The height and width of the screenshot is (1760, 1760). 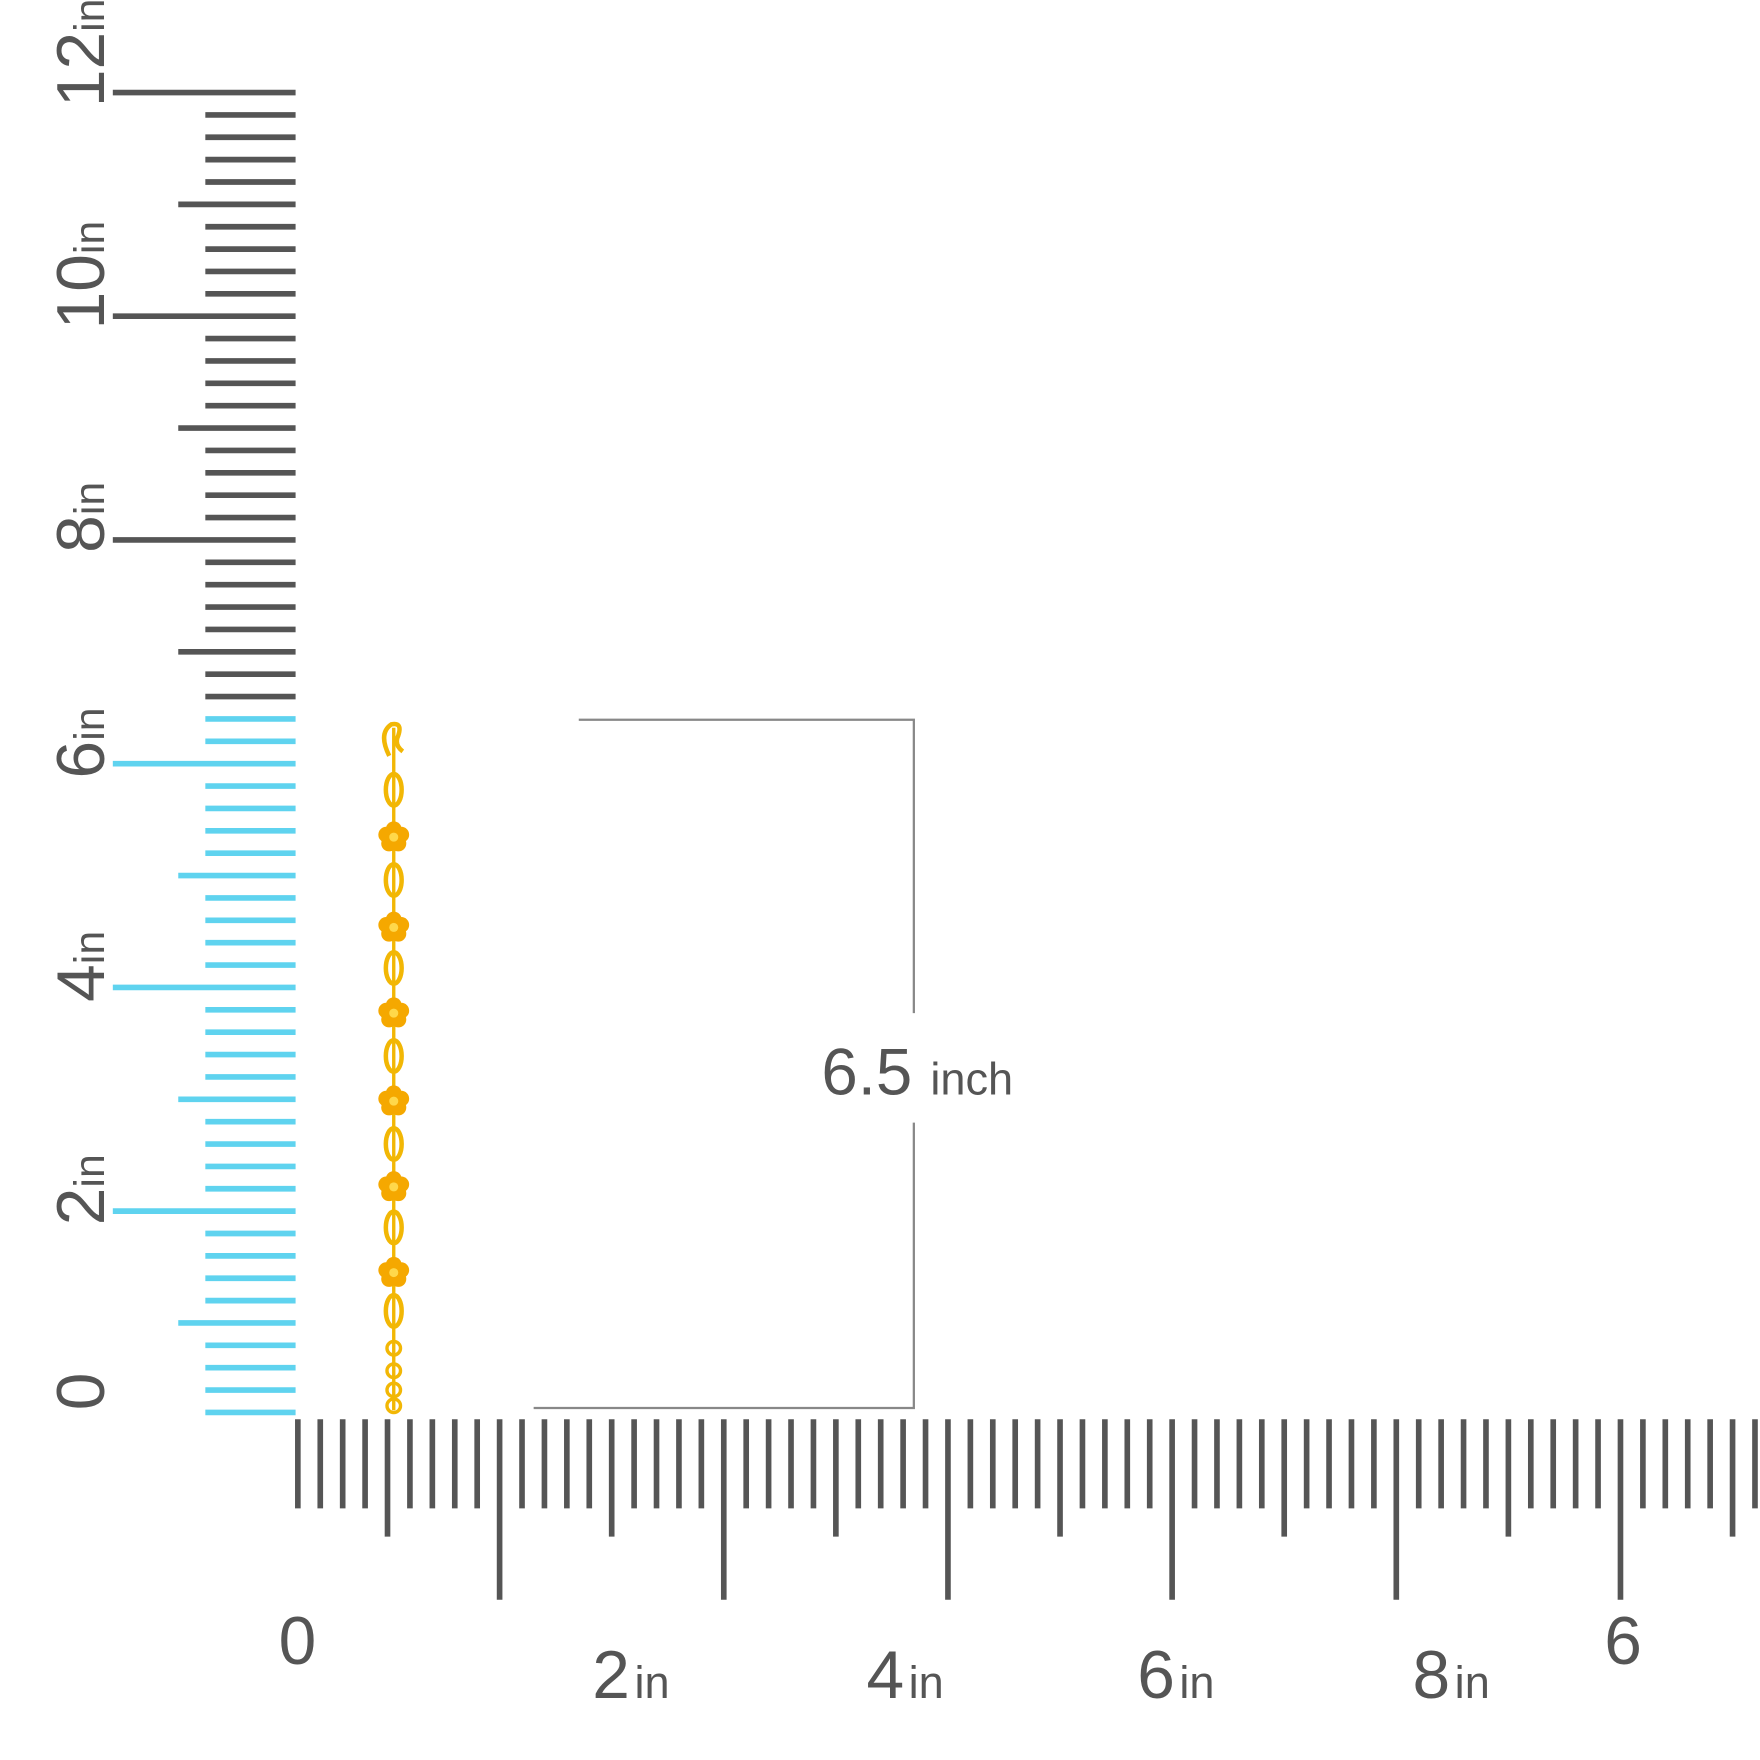 I want to click on dimension-bracket, so click(x=724, y=1064).